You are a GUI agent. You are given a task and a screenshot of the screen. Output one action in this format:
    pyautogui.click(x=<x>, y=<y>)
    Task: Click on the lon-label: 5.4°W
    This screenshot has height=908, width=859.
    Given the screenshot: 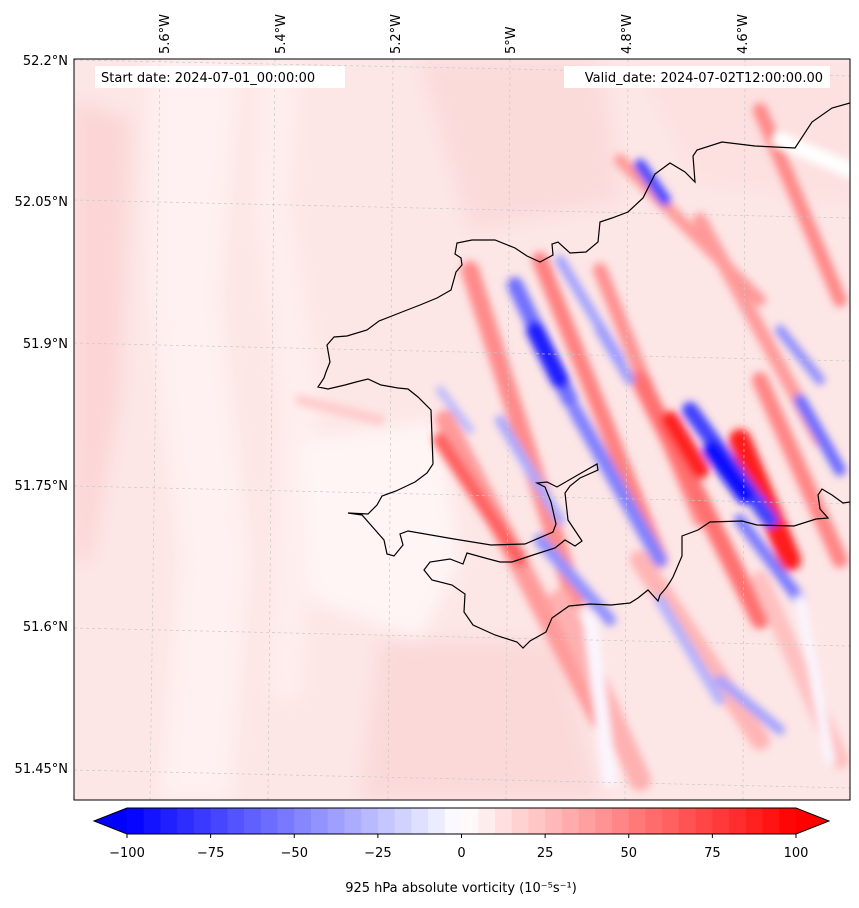 What is the action you would take?
    pyautogui.click(x=281, y=34)
    